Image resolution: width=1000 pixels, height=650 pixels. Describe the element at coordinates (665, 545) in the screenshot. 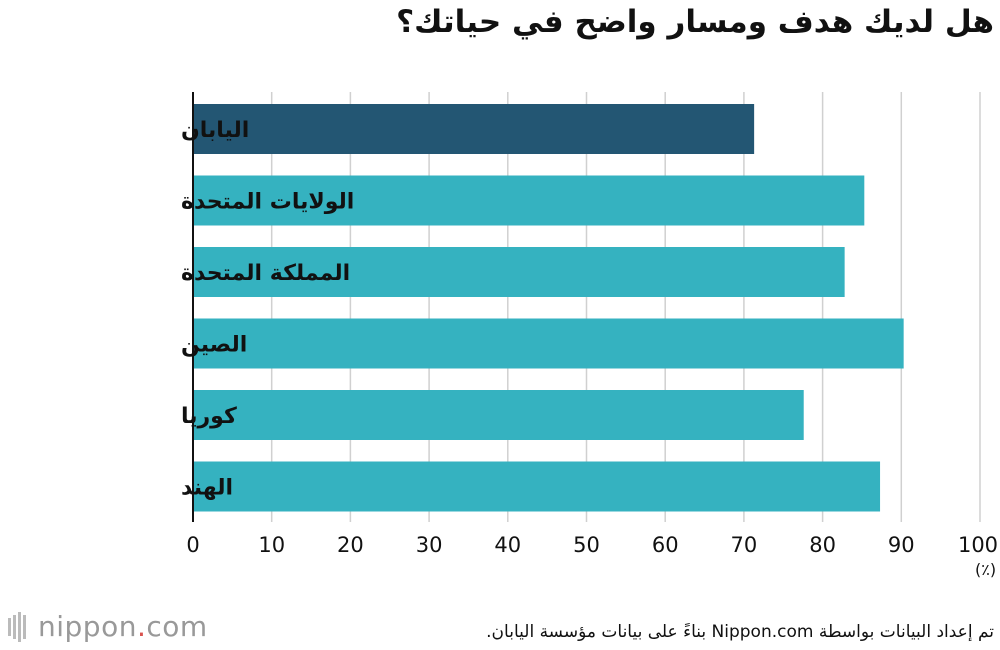

I see `x-tick-label: 60` at that location.